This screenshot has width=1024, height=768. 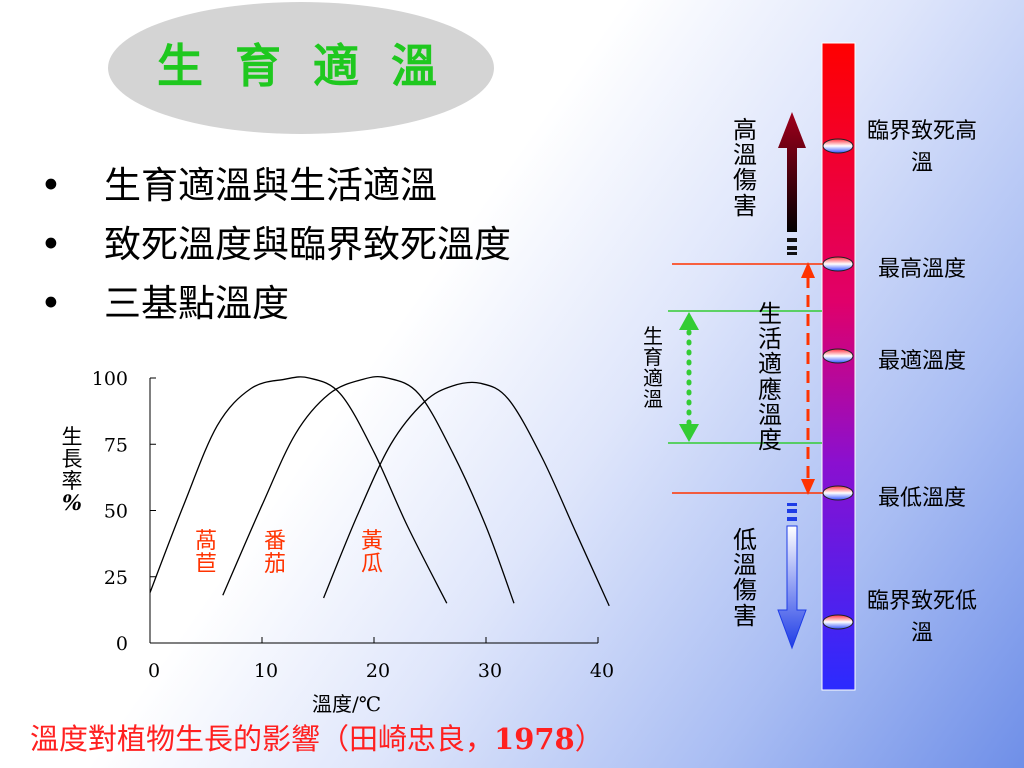 I want to click on label-min-temp: 最低溫度, so click(x=921, y=498).